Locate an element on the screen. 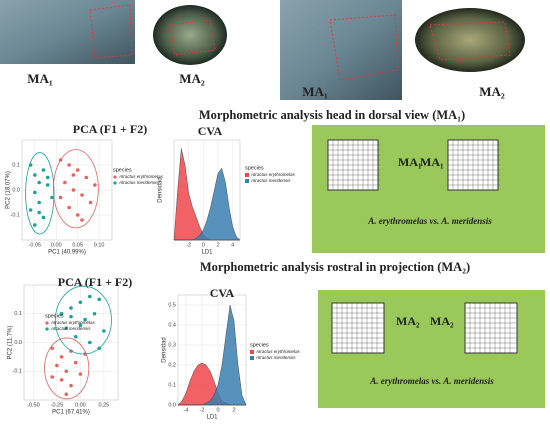 The width and height of the screenshot is (550, 431). y-axis-label: PC2 (18.07%) is located at coordinates (9, 190).